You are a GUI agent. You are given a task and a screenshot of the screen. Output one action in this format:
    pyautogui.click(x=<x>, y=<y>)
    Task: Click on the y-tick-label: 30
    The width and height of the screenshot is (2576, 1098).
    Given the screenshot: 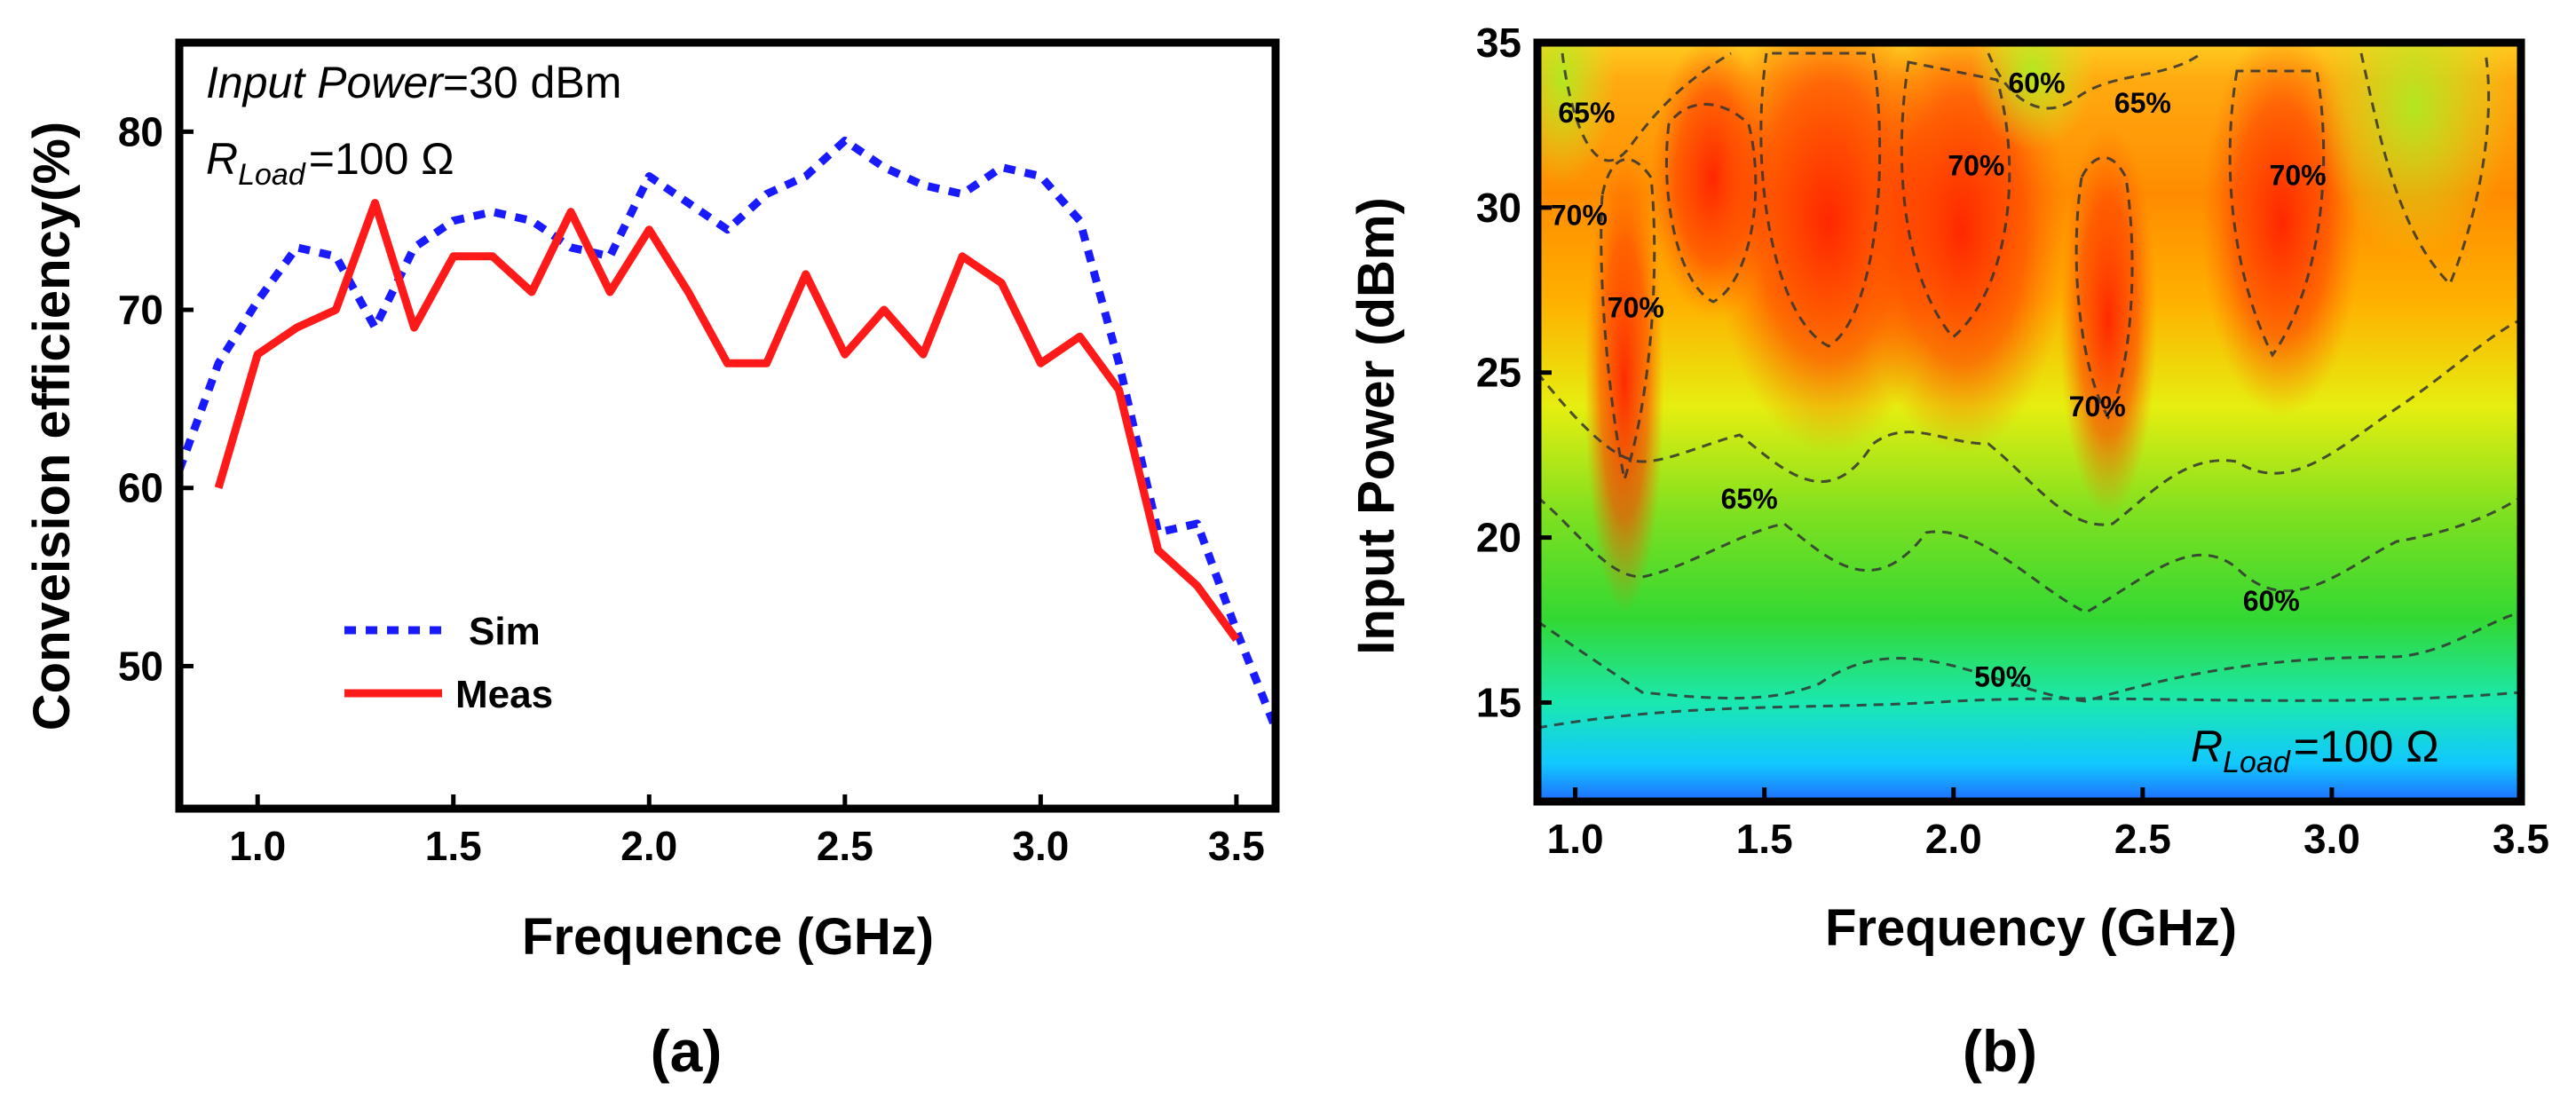 What is the action you would take?
    pyautogui.click(x=1498, y=208)
    